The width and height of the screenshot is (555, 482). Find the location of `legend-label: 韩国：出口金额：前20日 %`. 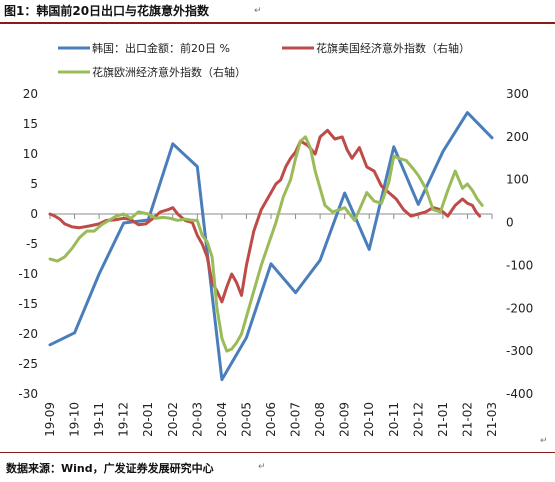

legend-label: 韩国：出口金额：前20日 % is located at coordinates (161, 48).